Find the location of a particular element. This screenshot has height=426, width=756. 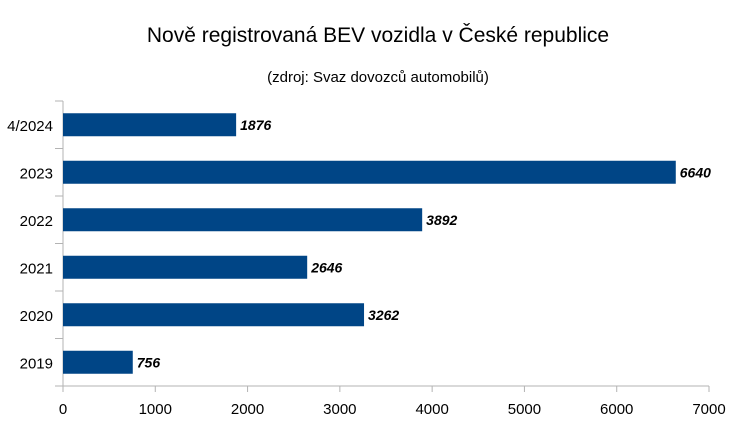

y-tick-label: 4/2024 is located at coordinates (30, 126).